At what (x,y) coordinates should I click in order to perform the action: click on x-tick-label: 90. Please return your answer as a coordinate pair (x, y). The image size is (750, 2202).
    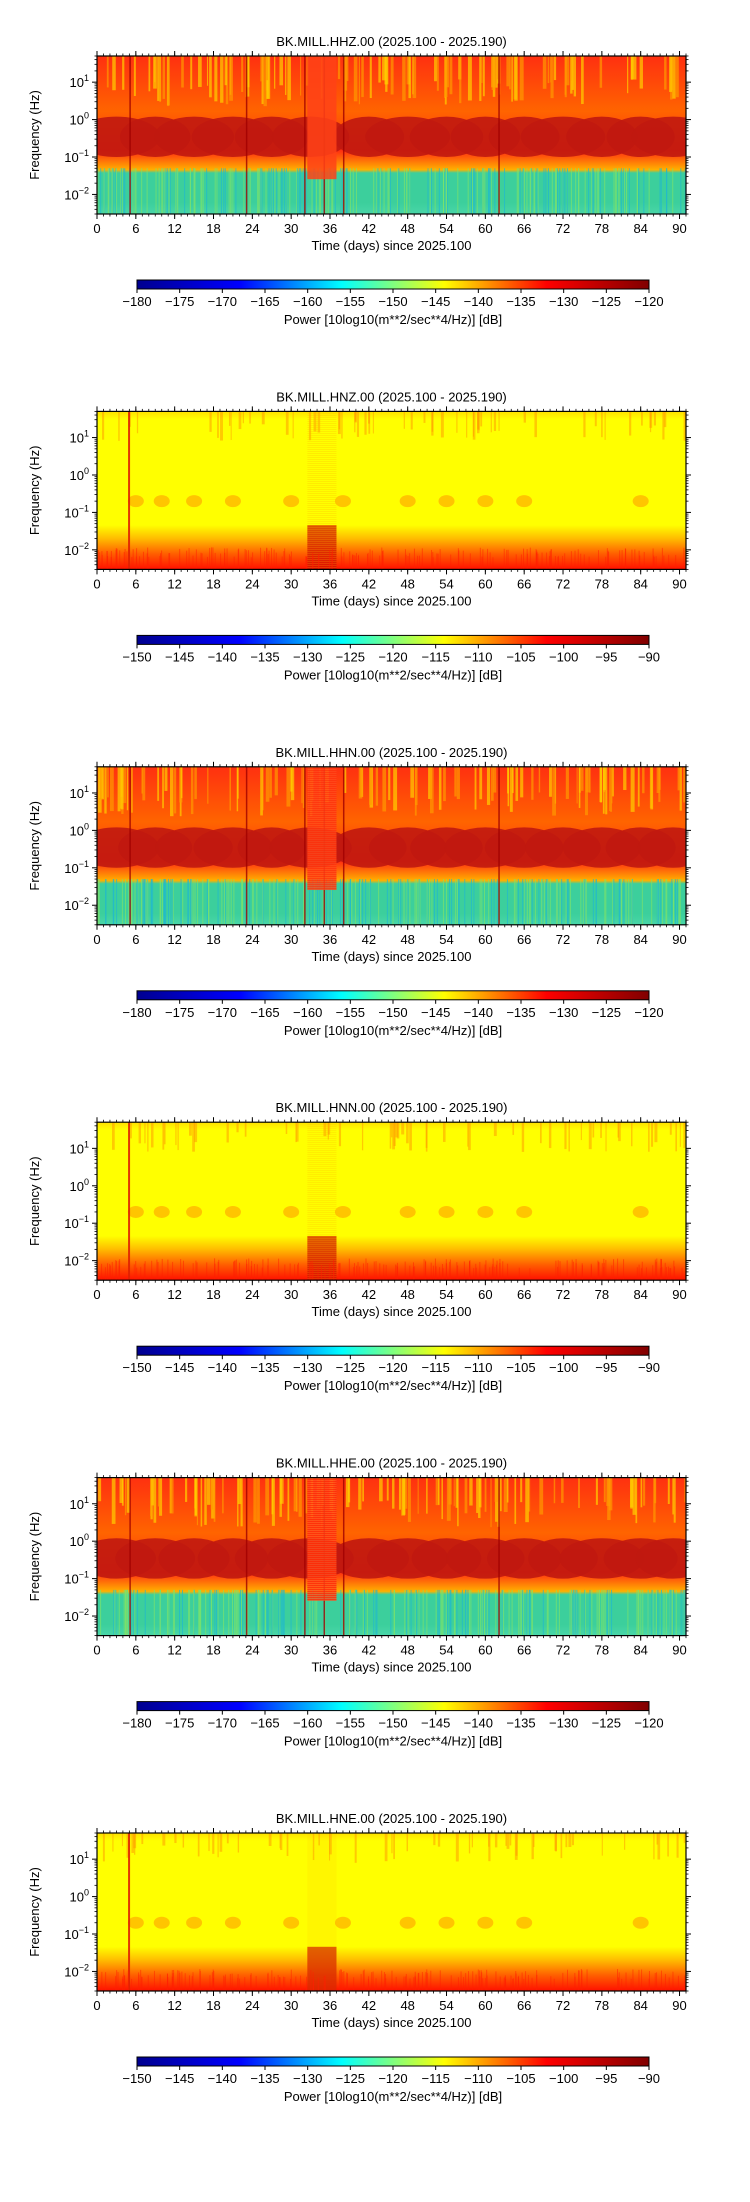
    Looking at the image, I should click on (679, 228).